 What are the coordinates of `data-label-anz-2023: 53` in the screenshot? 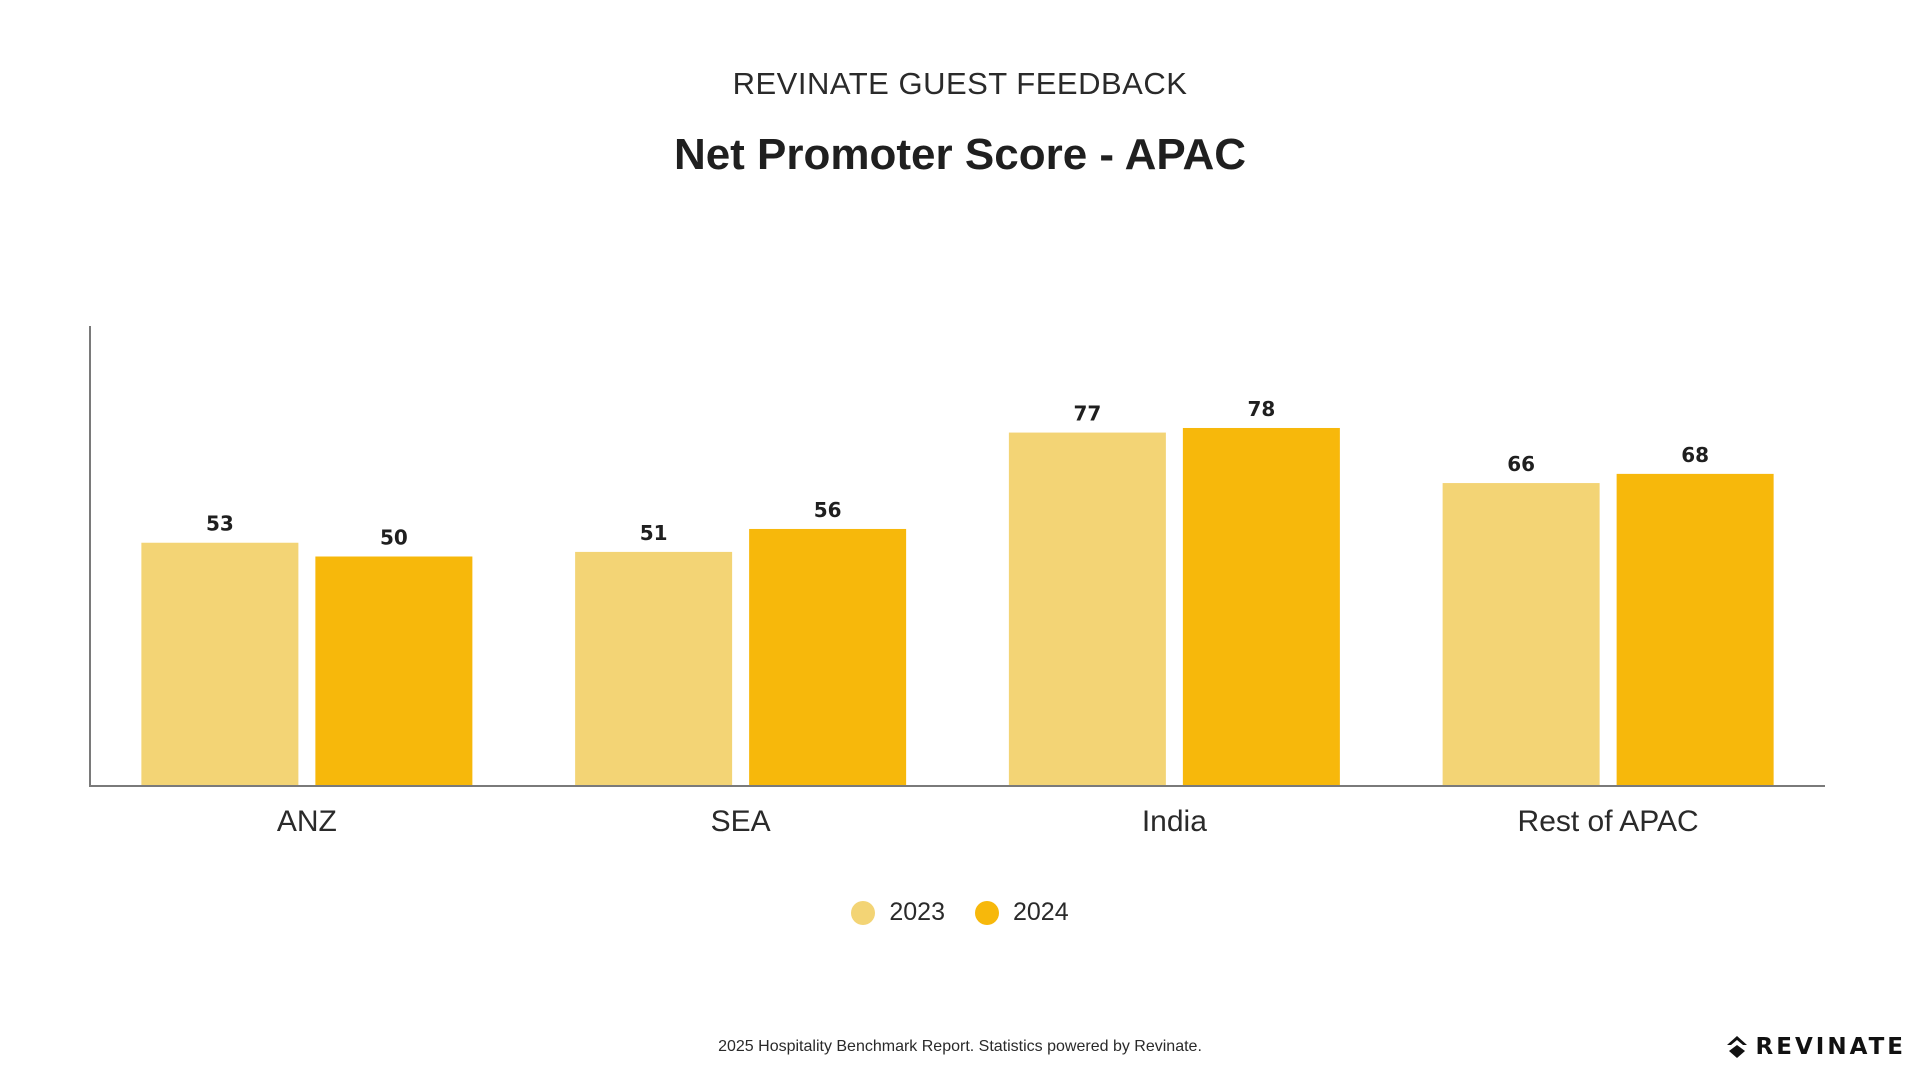 It's located at (220, 524).